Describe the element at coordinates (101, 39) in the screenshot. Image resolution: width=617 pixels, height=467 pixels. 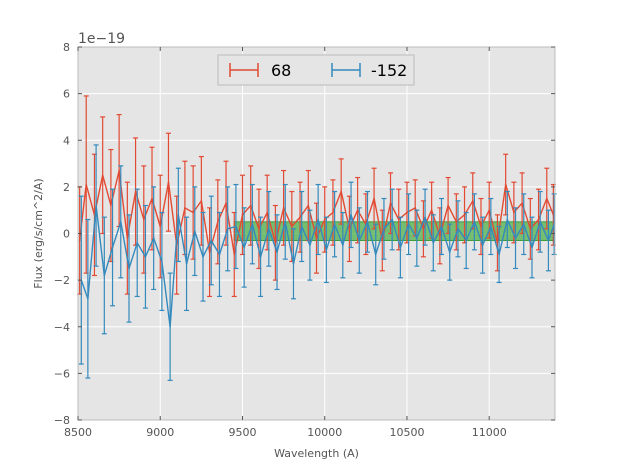
I see `y-offset-label: 1e−19` at that location.